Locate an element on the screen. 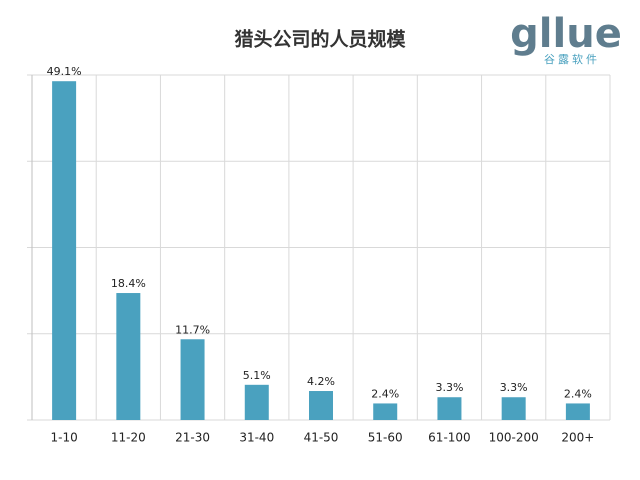  x-tick-label: 100-200 is located at coordinates (514, 438).